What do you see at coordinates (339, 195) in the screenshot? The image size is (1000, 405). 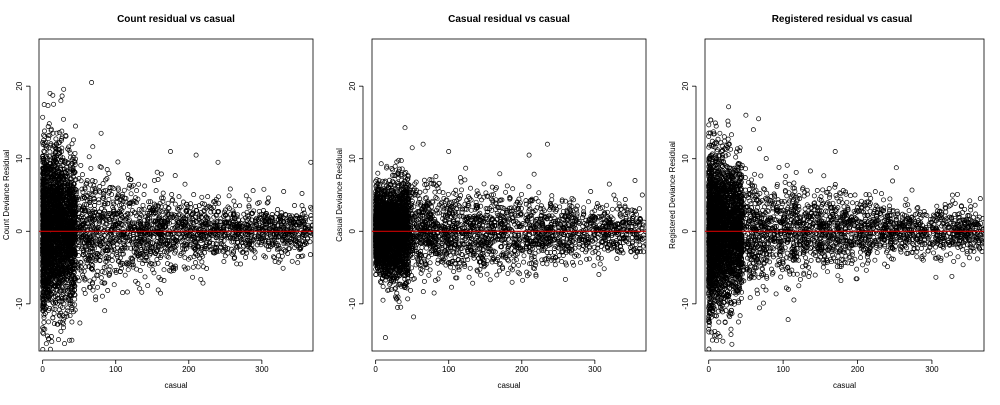 I see `y-axis-label: Casual Deviance Residual` at bounding box center [339, 195].